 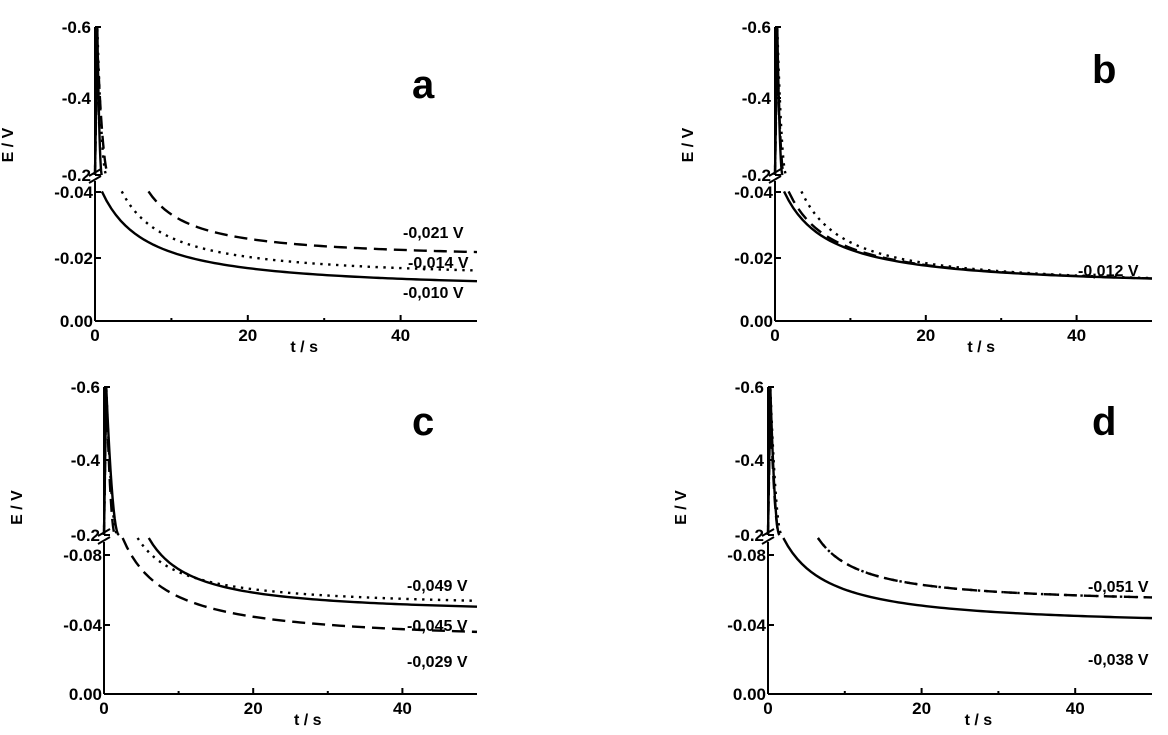 I want to click on series-dotted: -0,049 V, so click(x=290, y=494).